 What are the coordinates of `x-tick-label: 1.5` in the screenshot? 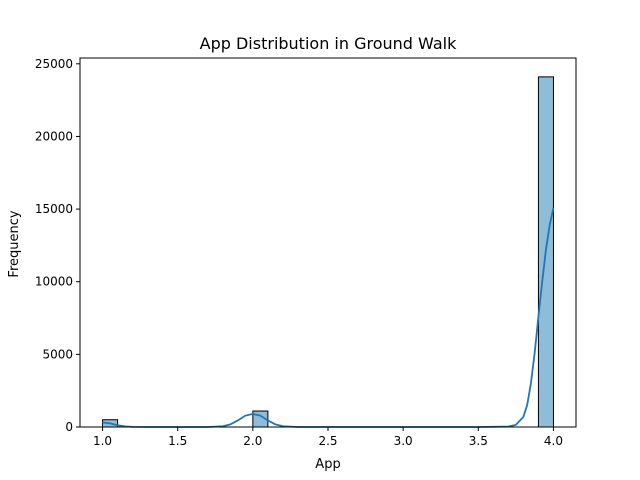 It's located at (177, 441).